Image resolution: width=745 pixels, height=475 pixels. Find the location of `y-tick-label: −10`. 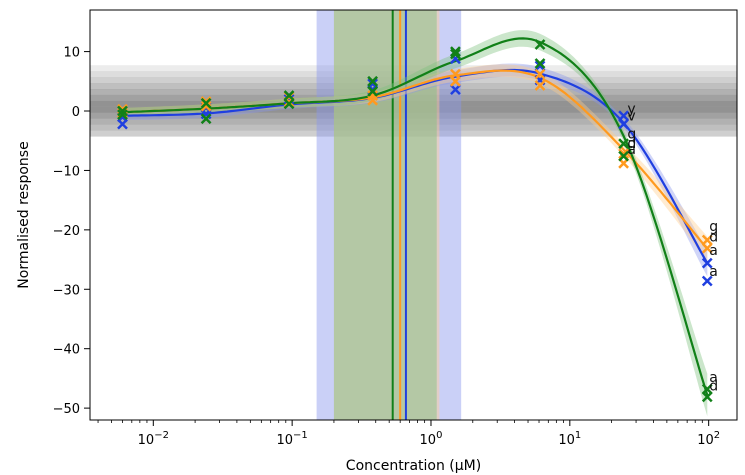

y-tick-label: −10 is located at coordinates (66, 171).